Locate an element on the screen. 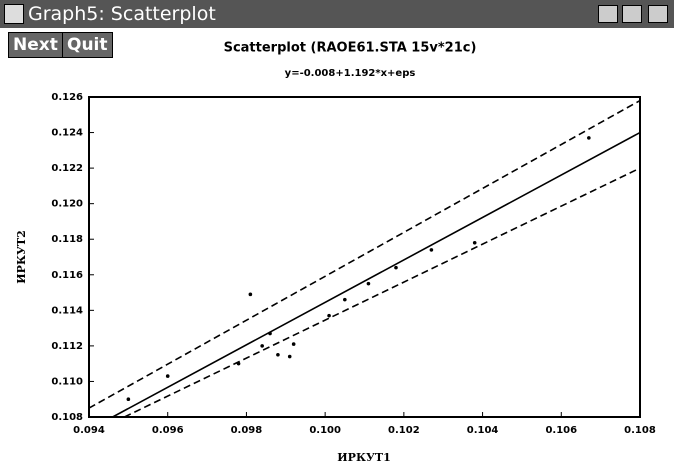  window-icon is located at coordinates (14, 14).